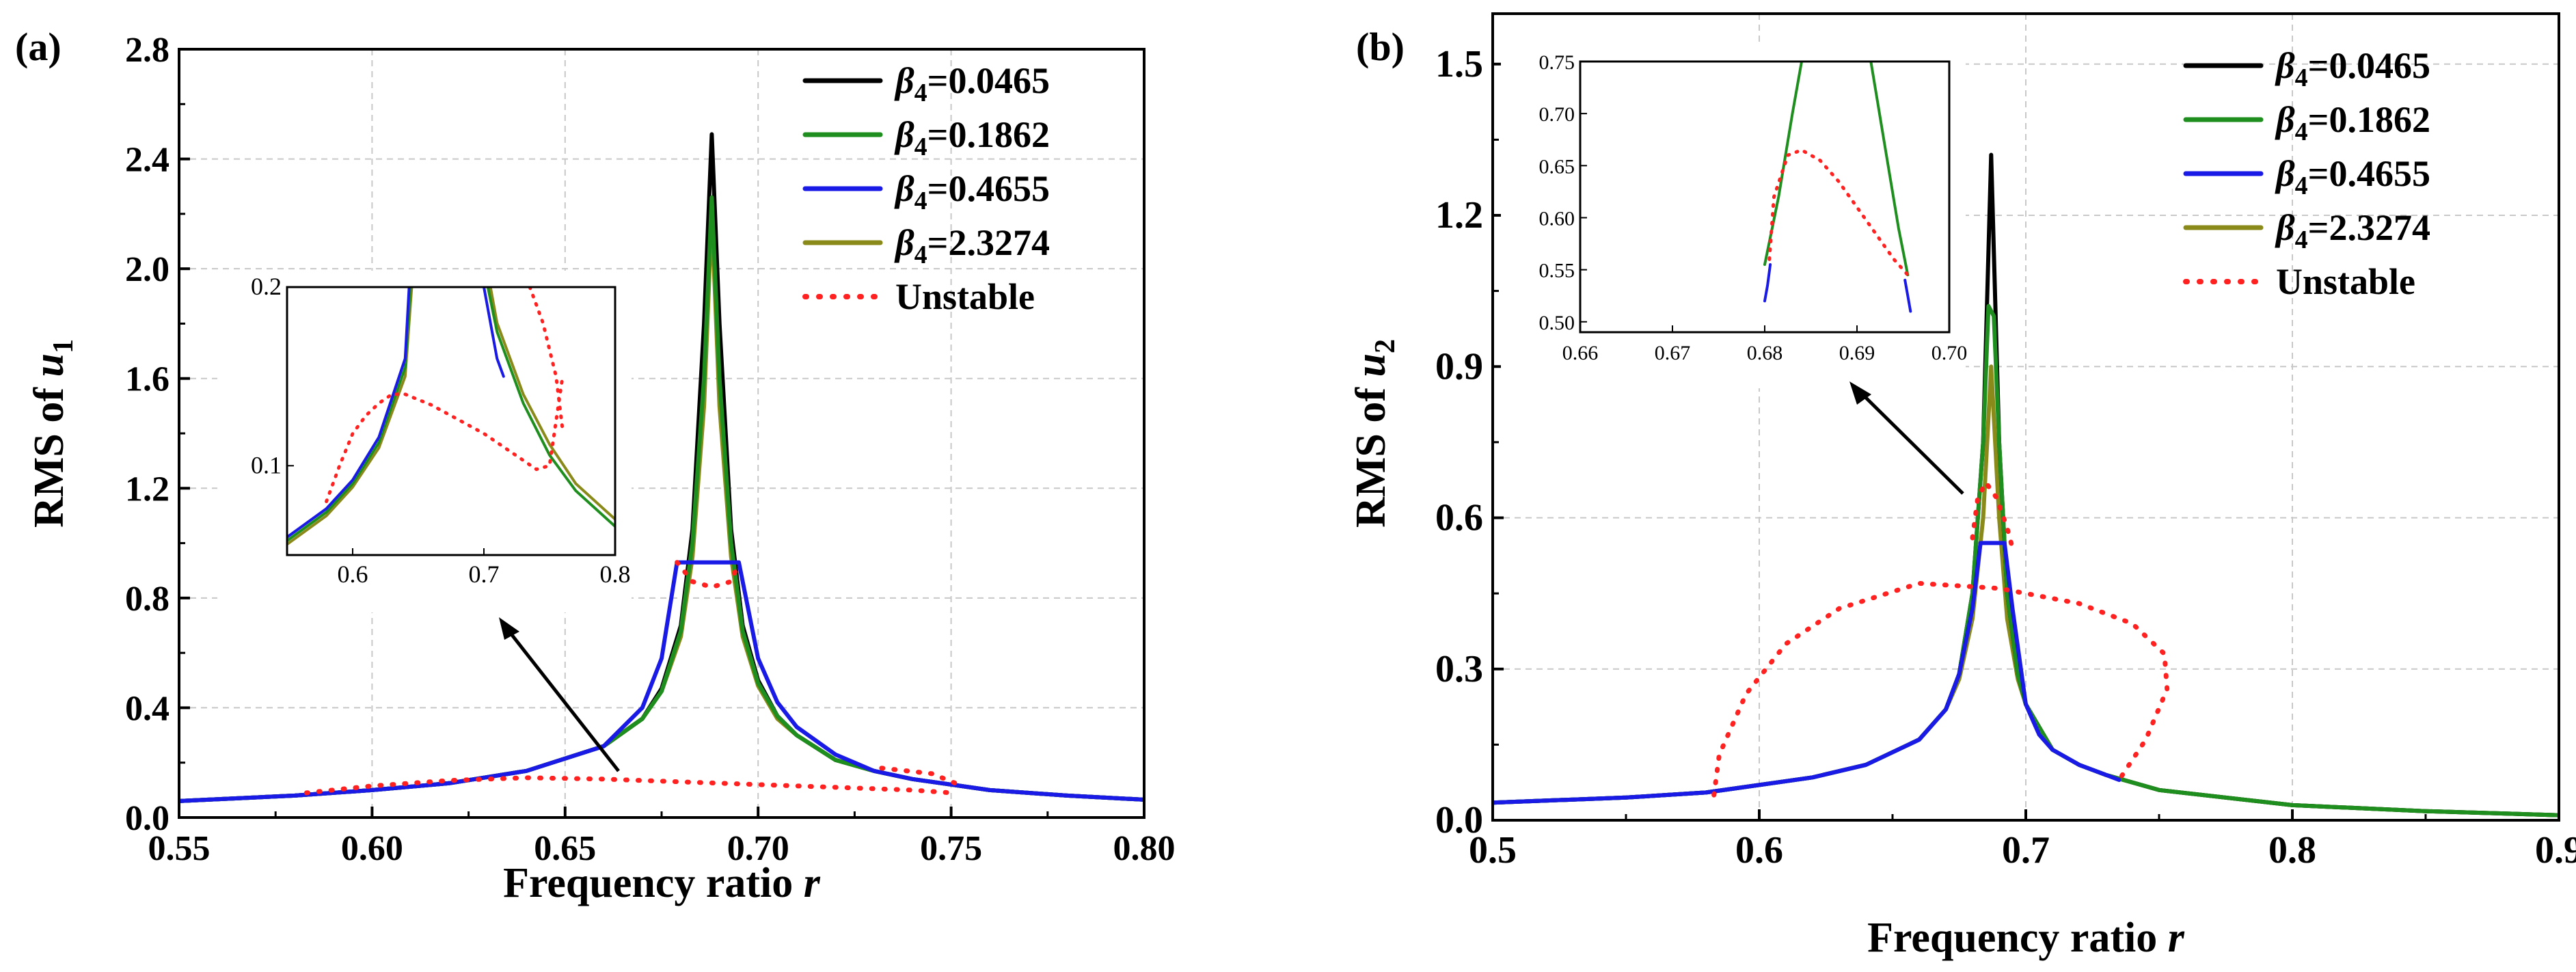 The image size is (2576, 972). What do you see at coordinates (559, 694) in the screenshot?
I see `panel-a-inset-arrow` at bounding box center [559, 694].